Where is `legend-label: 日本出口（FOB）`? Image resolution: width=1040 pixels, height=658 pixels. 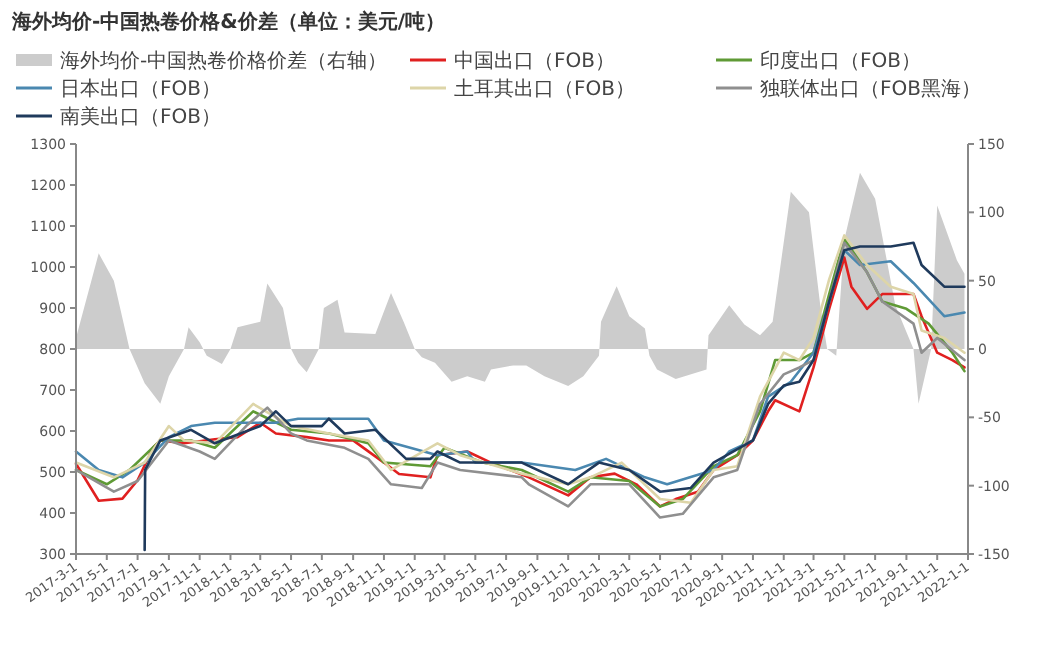
legend-label: 日本出口（FOB） is located at coordinates (140, 89).